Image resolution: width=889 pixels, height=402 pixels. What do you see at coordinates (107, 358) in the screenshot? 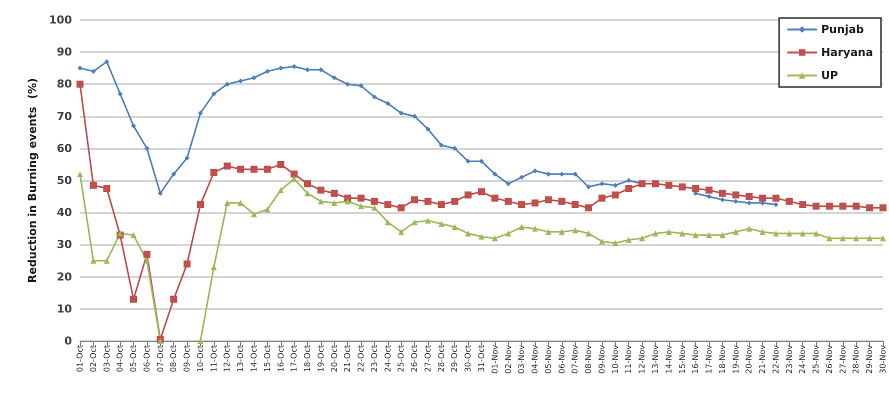
I see `x-tick-label: 03-Oct` at bounding box center [107, 358].